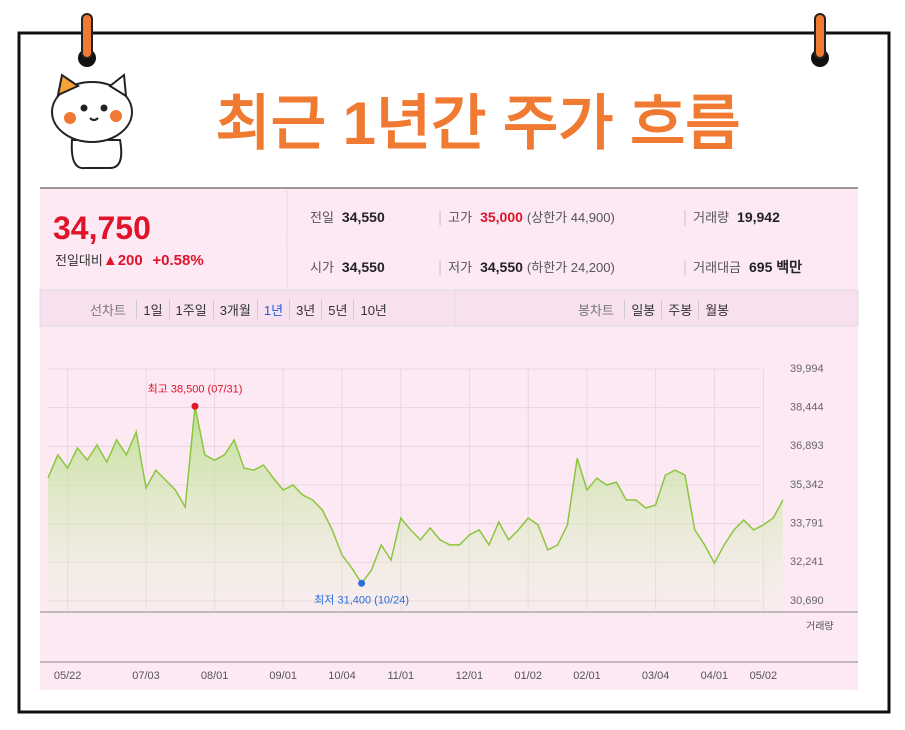  What do you see at coordinates (453, 40) in the screenshot?
I see `binder-rings` at bounding box center [453, 40].